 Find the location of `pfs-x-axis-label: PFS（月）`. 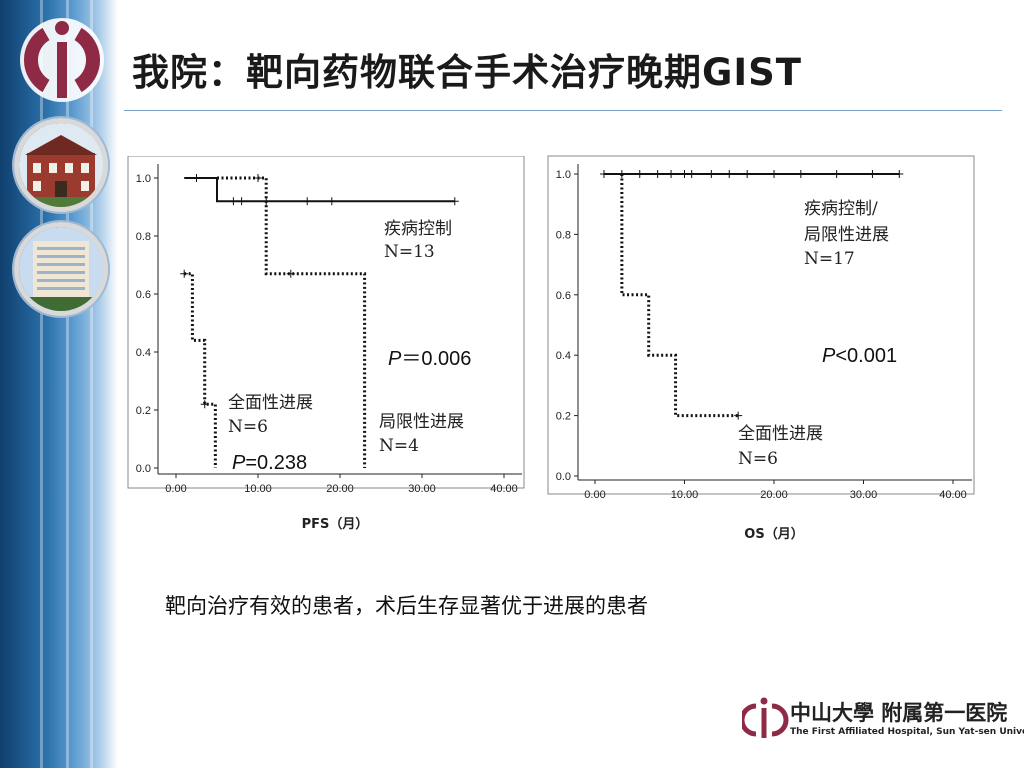

pfs-x-axis-label: PFS（月） is located at coordinates (335, 524).